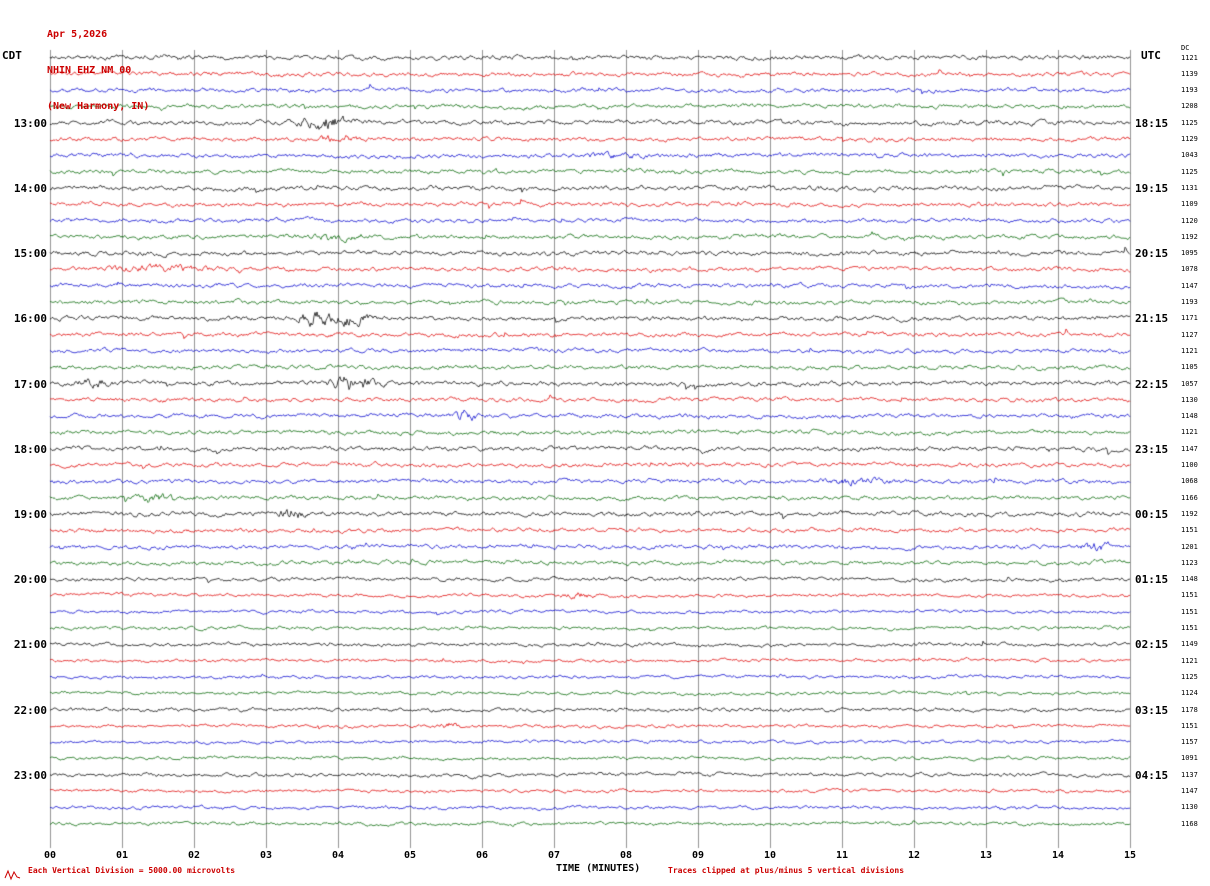 The width and height of the screenshot is (1210, 886). Describe the element at coordinates (30, 514) in the screenshot. I see `cdt-time-label: 19:00` at that location.